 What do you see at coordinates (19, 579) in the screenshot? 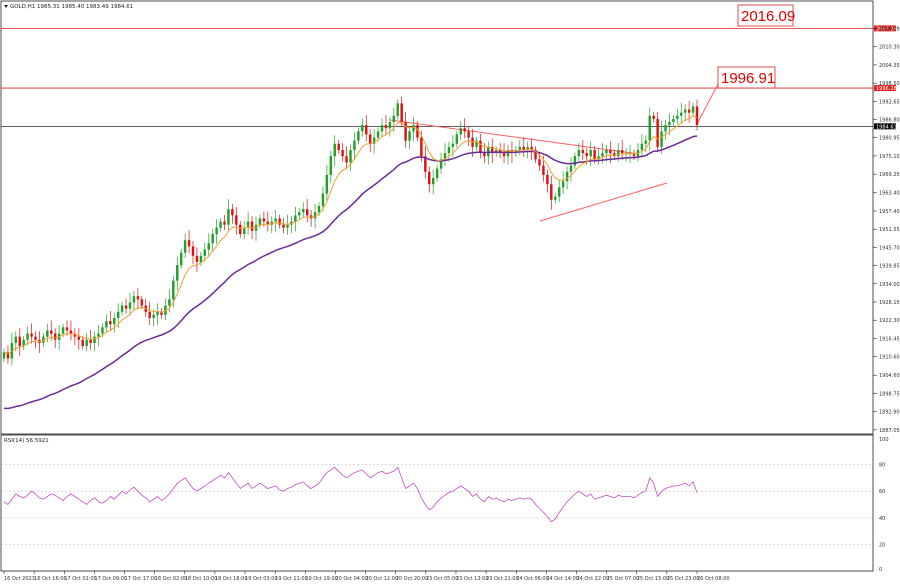
I see `time-tick-label: 16 Oct 2023` at bounding box center [19, 579].